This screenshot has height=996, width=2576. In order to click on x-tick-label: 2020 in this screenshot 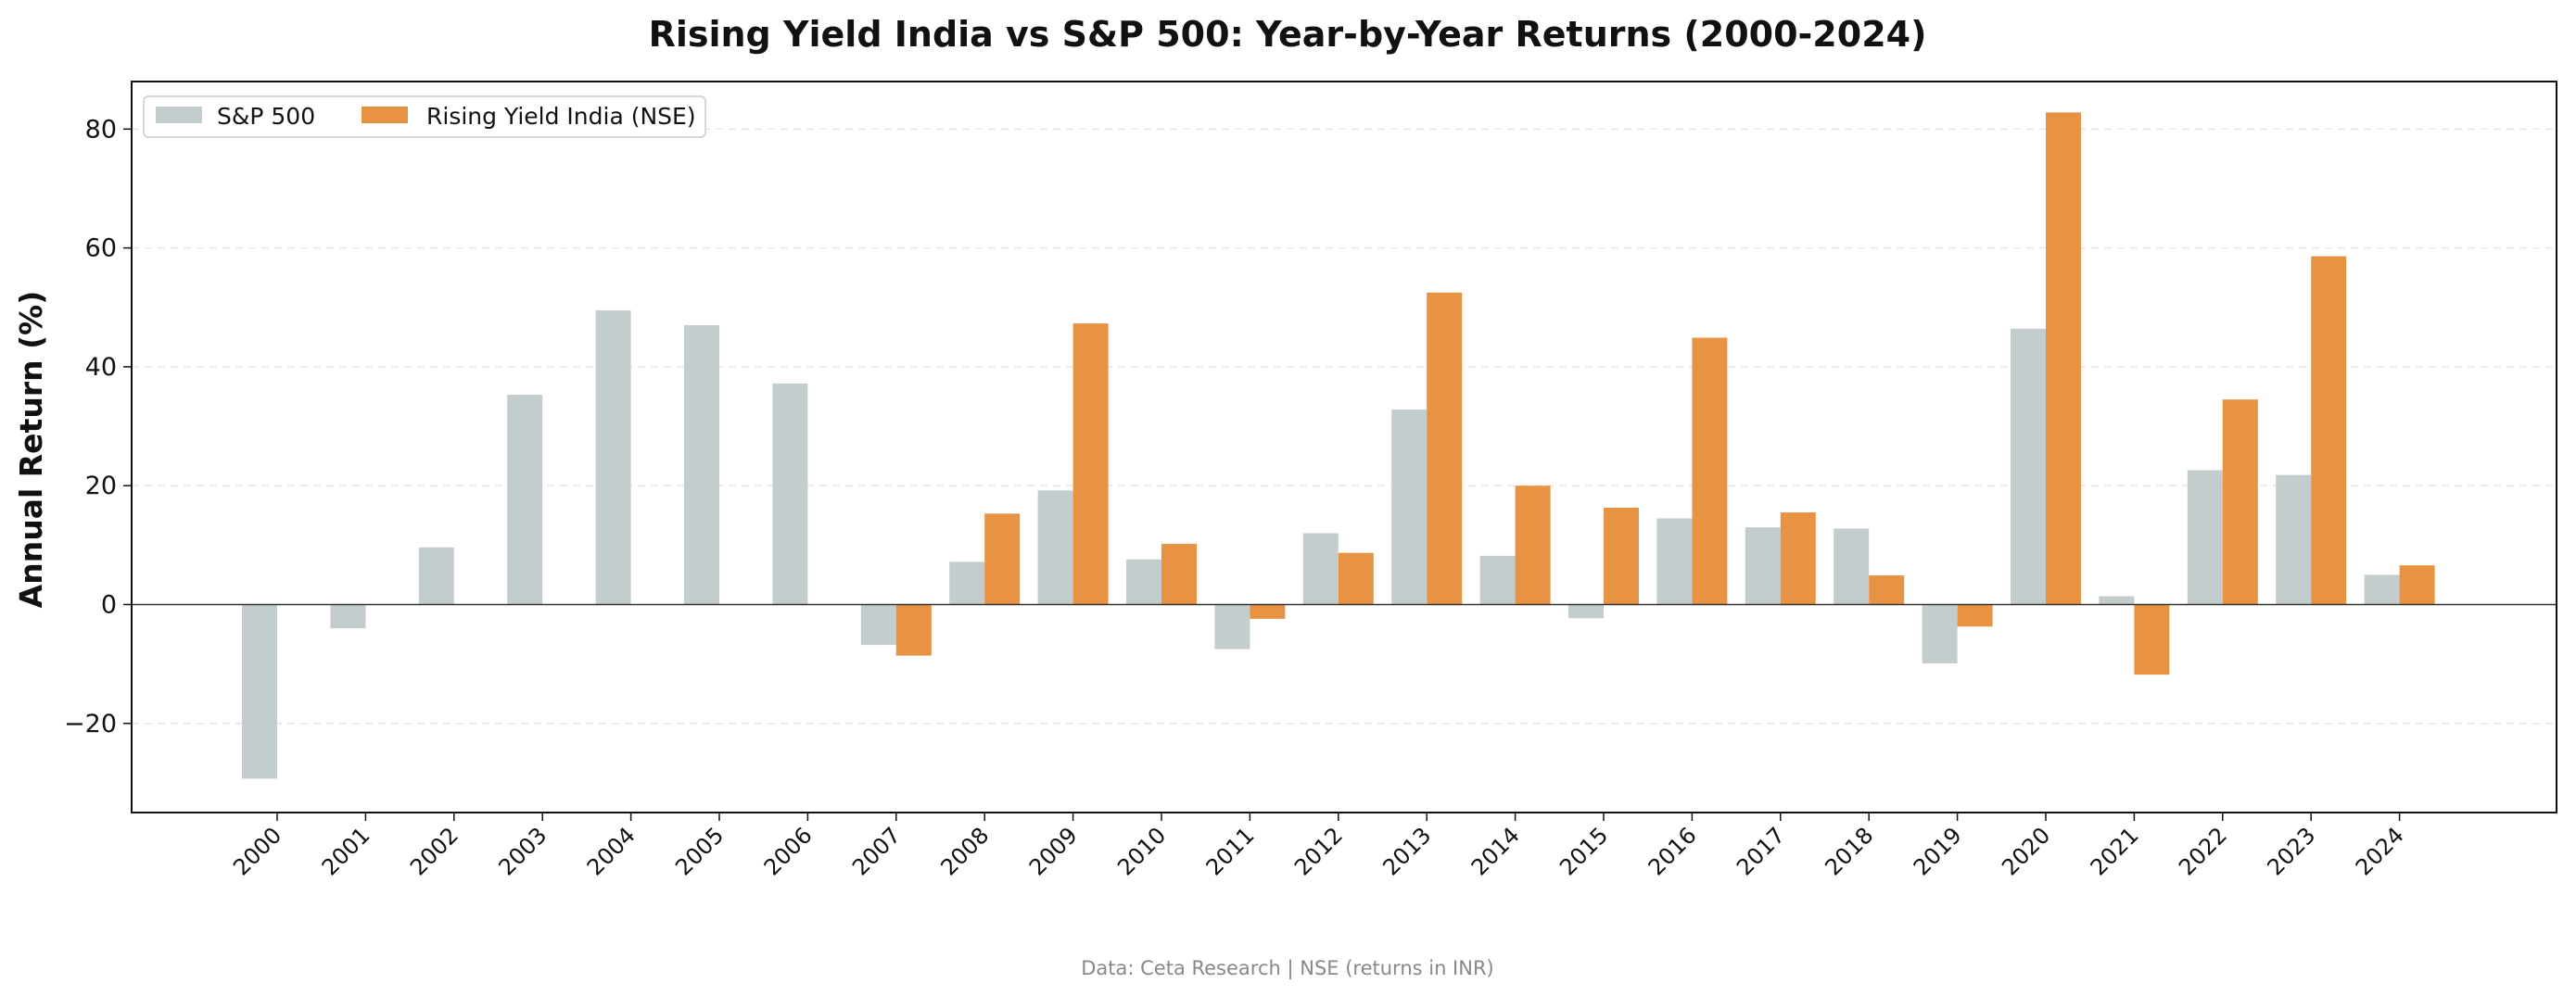, I will do `click(2026, 851)`.